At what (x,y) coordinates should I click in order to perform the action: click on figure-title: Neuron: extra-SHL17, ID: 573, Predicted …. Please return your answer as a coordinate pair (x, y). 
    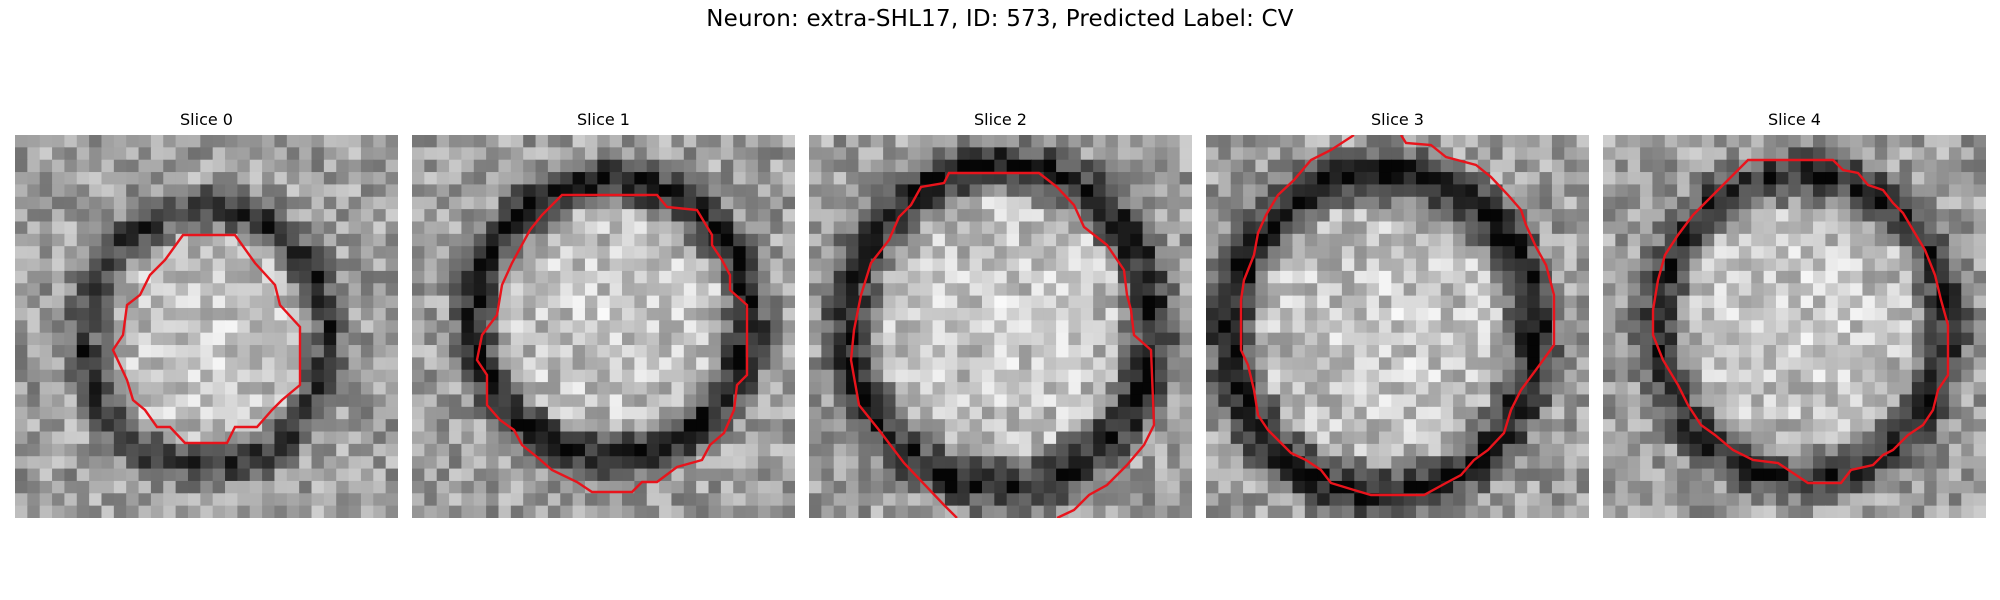
    Looking at the image, I should click on (1000, 19).